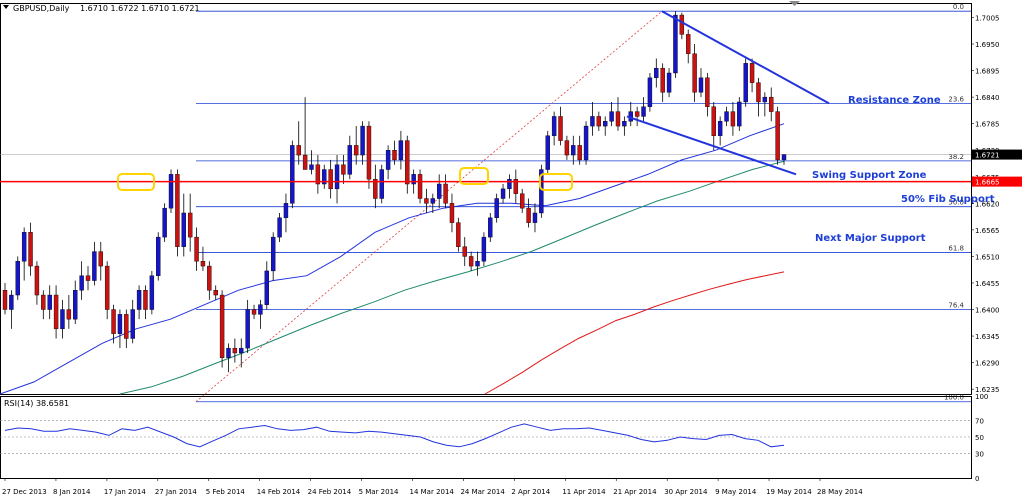 The image size is (1024, 503). Describe the element at coordinates (140, 8) in the screenshot. I see `ohlc-readout: 1.6710 1.6722 1.6710 1.6721` at that location.